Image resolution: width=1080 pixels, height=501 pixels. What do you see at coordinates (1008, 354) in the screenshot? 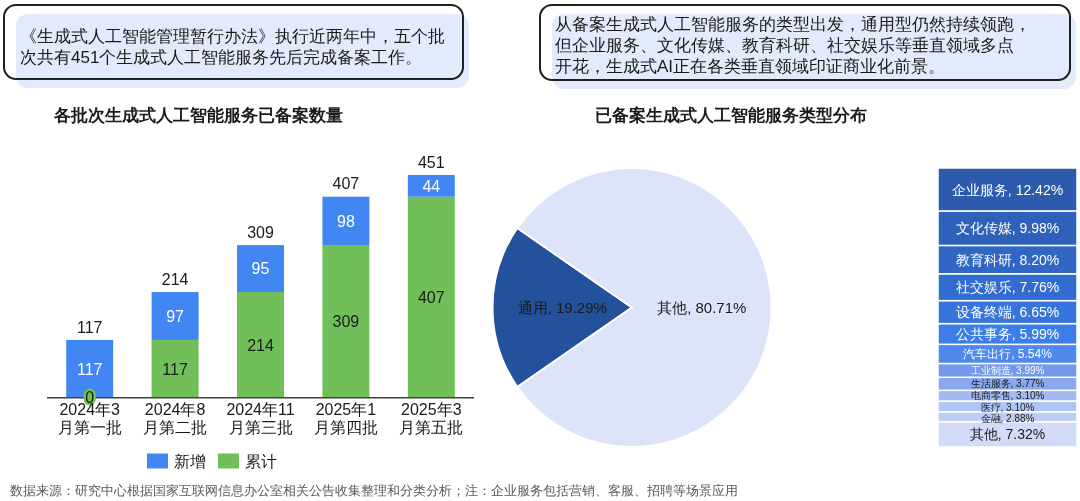
I see `data-label: 汽车出行, 5.54%` at bounding box center [1008, 354].